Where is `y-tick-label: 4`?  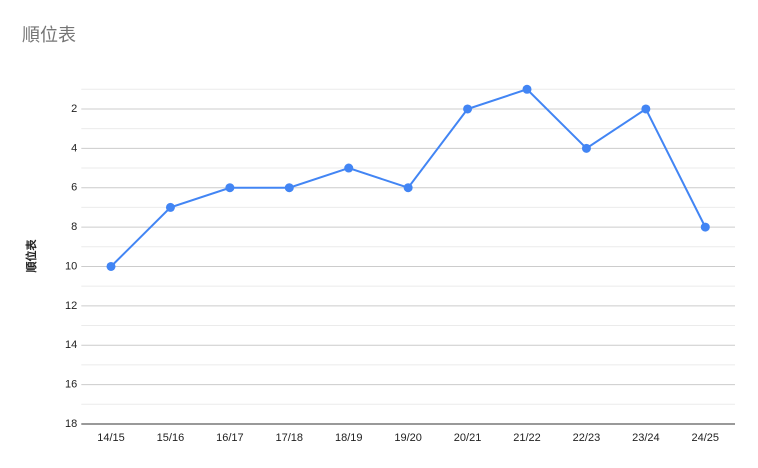 y-tick-label: 4 is located at coordinates (74, 148).